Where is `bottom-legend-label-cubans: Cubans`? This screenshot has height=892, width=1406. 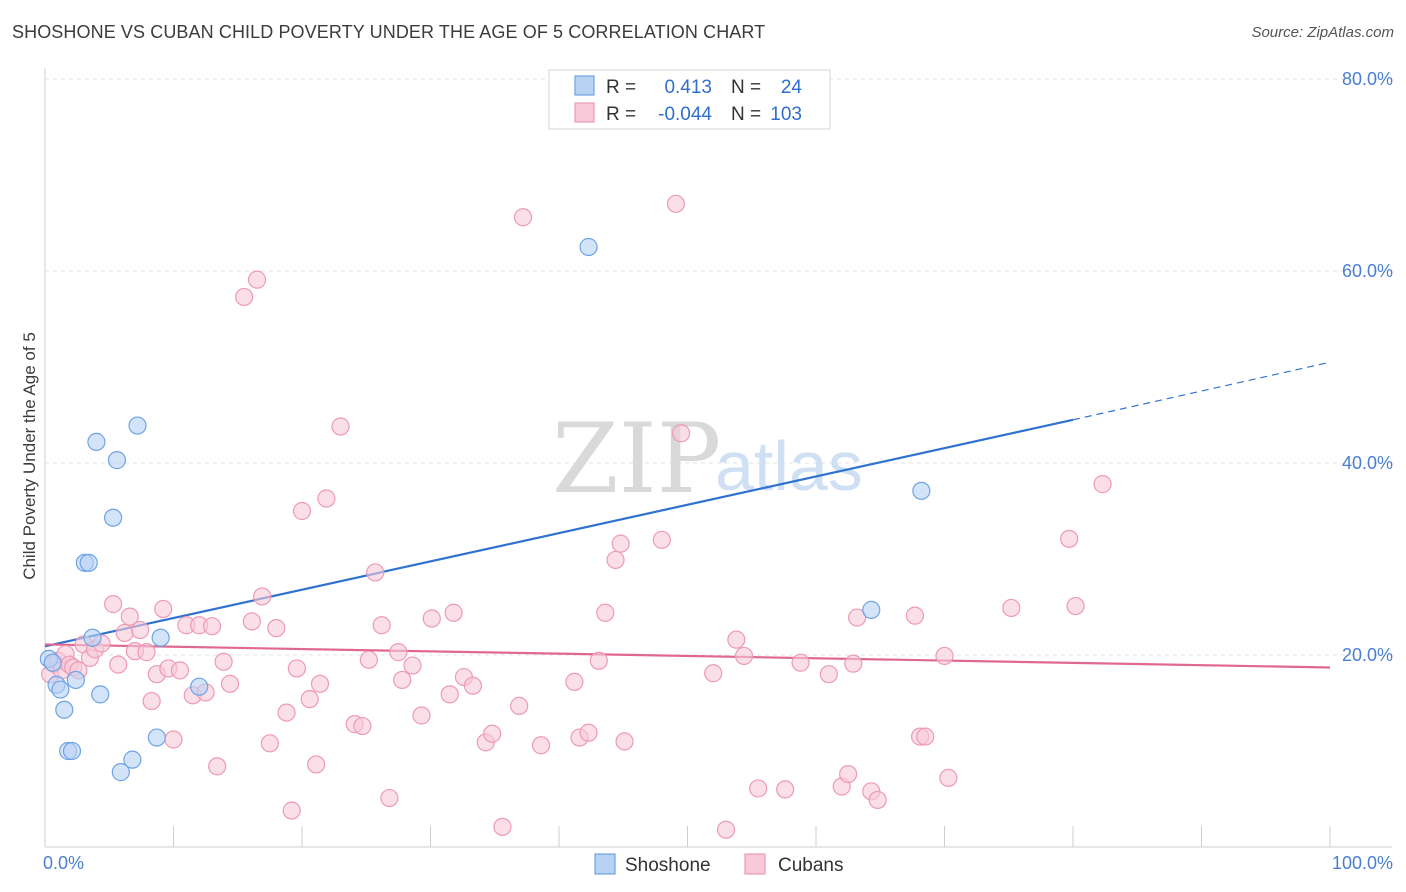
bottom-legend-label-cubans: Cubans is located at coordinates (811, 865).